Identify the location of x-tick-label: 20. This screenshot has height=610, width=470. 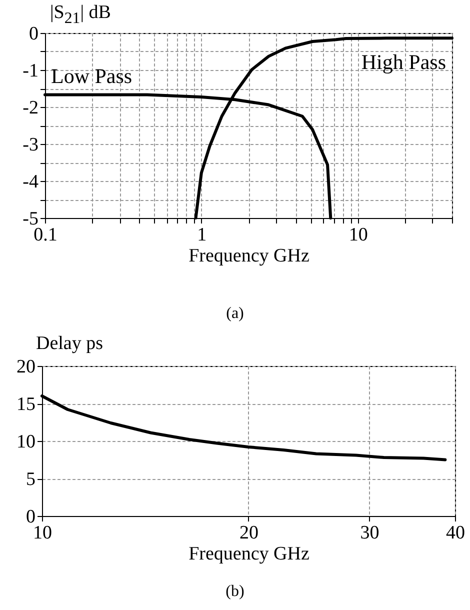
(249, 533).